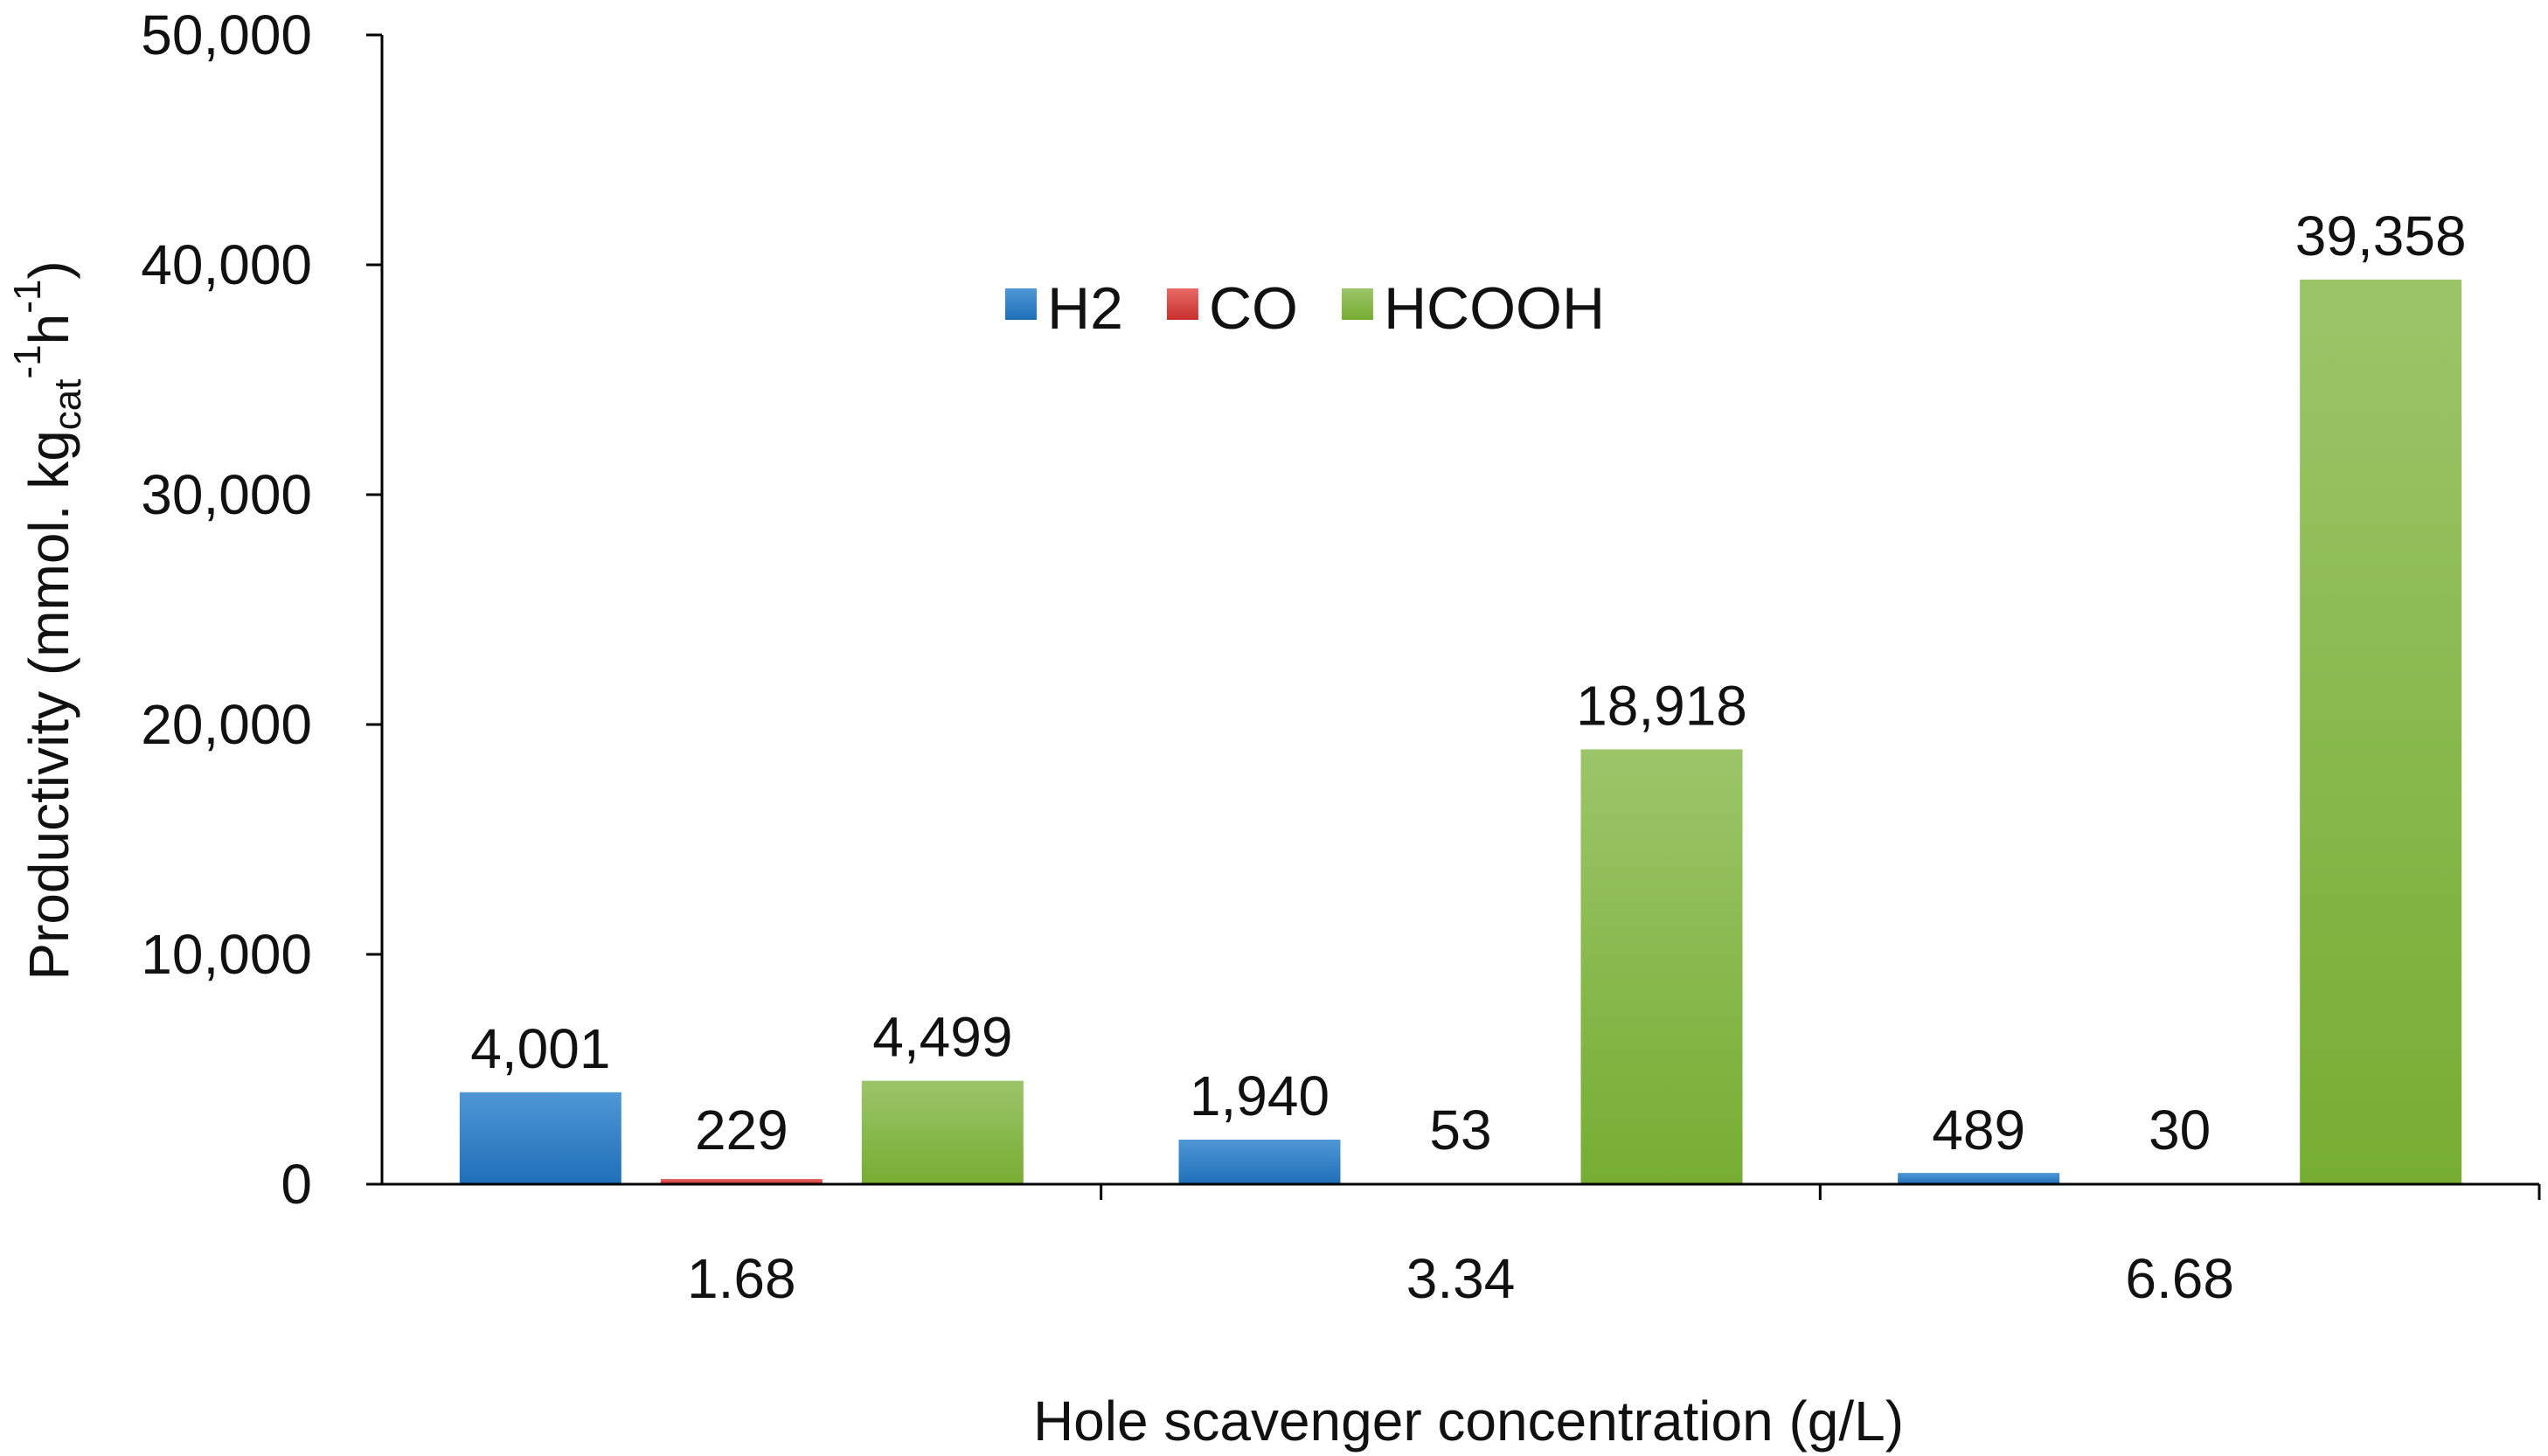 This screenshot has height=1456, width=2548. Describe the element at coordinates (1253, 308) in the screenshot. I see `legend-label-co: CO` at that location.